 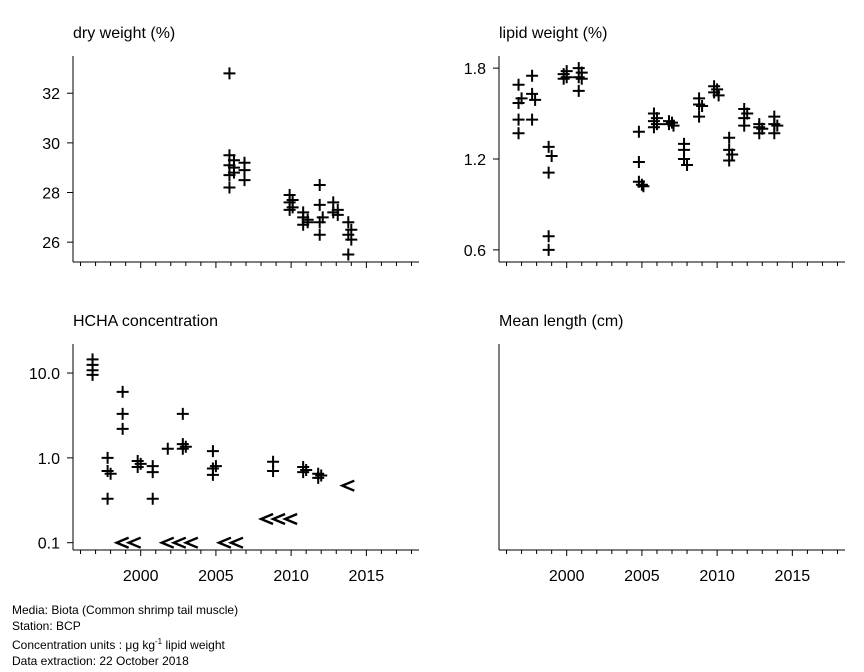 I want to click on panel-hcha-marks, so click(x=220, y=451).